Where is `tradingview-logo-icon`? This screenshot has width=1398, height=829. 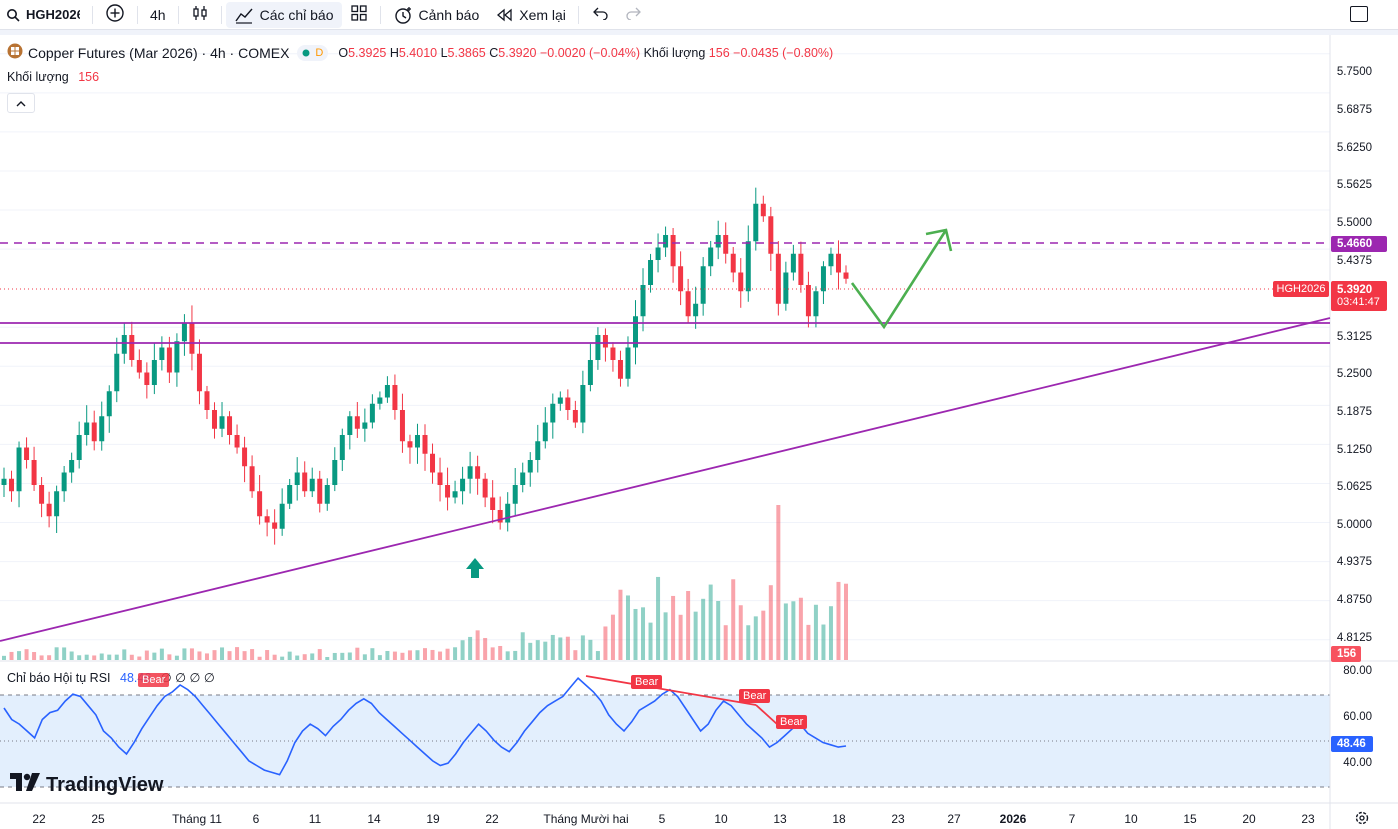
tradingview-logo-icon is located at coordinates (25, 785).